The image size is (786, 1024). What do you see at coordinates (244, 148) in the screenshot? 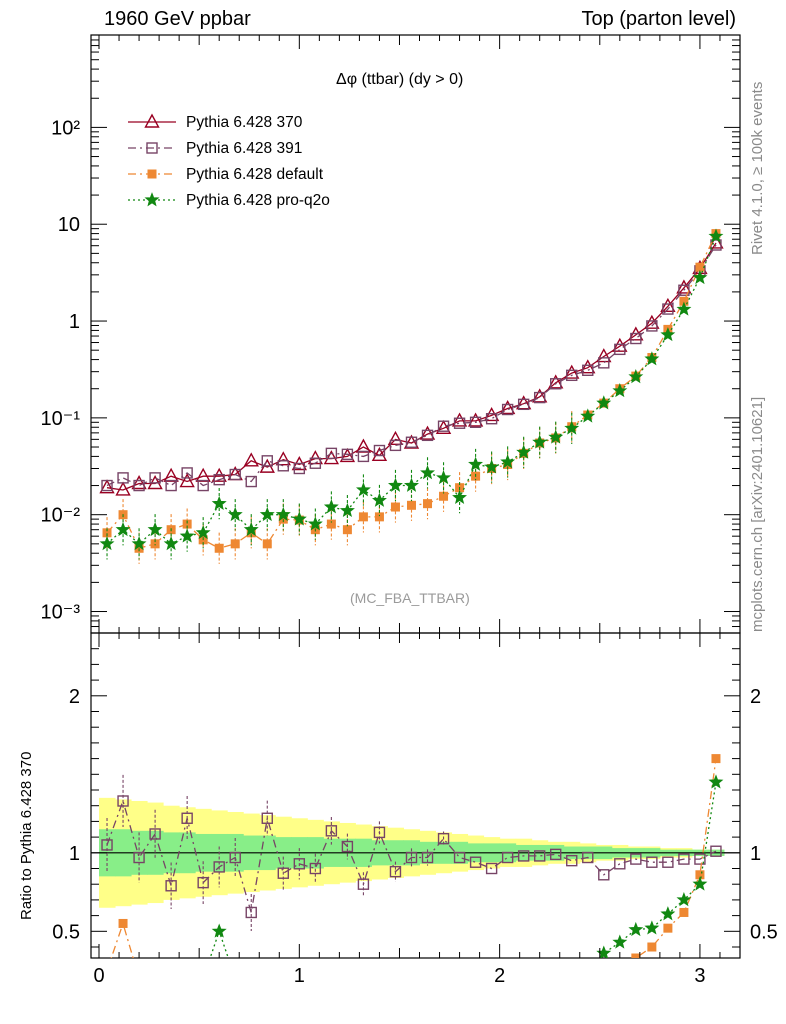
I see `legend-label-391: Pythia 6.428 391` at bounding box center [244, 148].